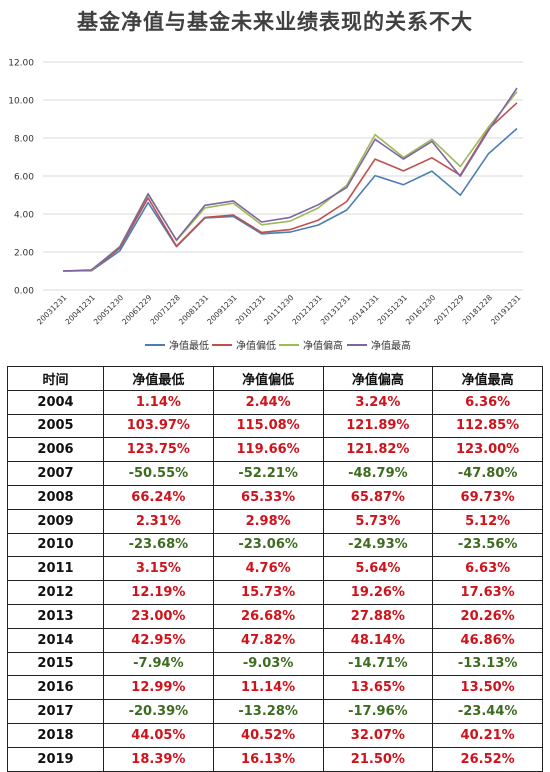  I want to click on table-row: 2010 -23.68% -23.06% -24.93% -23.56%, so click(275, 545).